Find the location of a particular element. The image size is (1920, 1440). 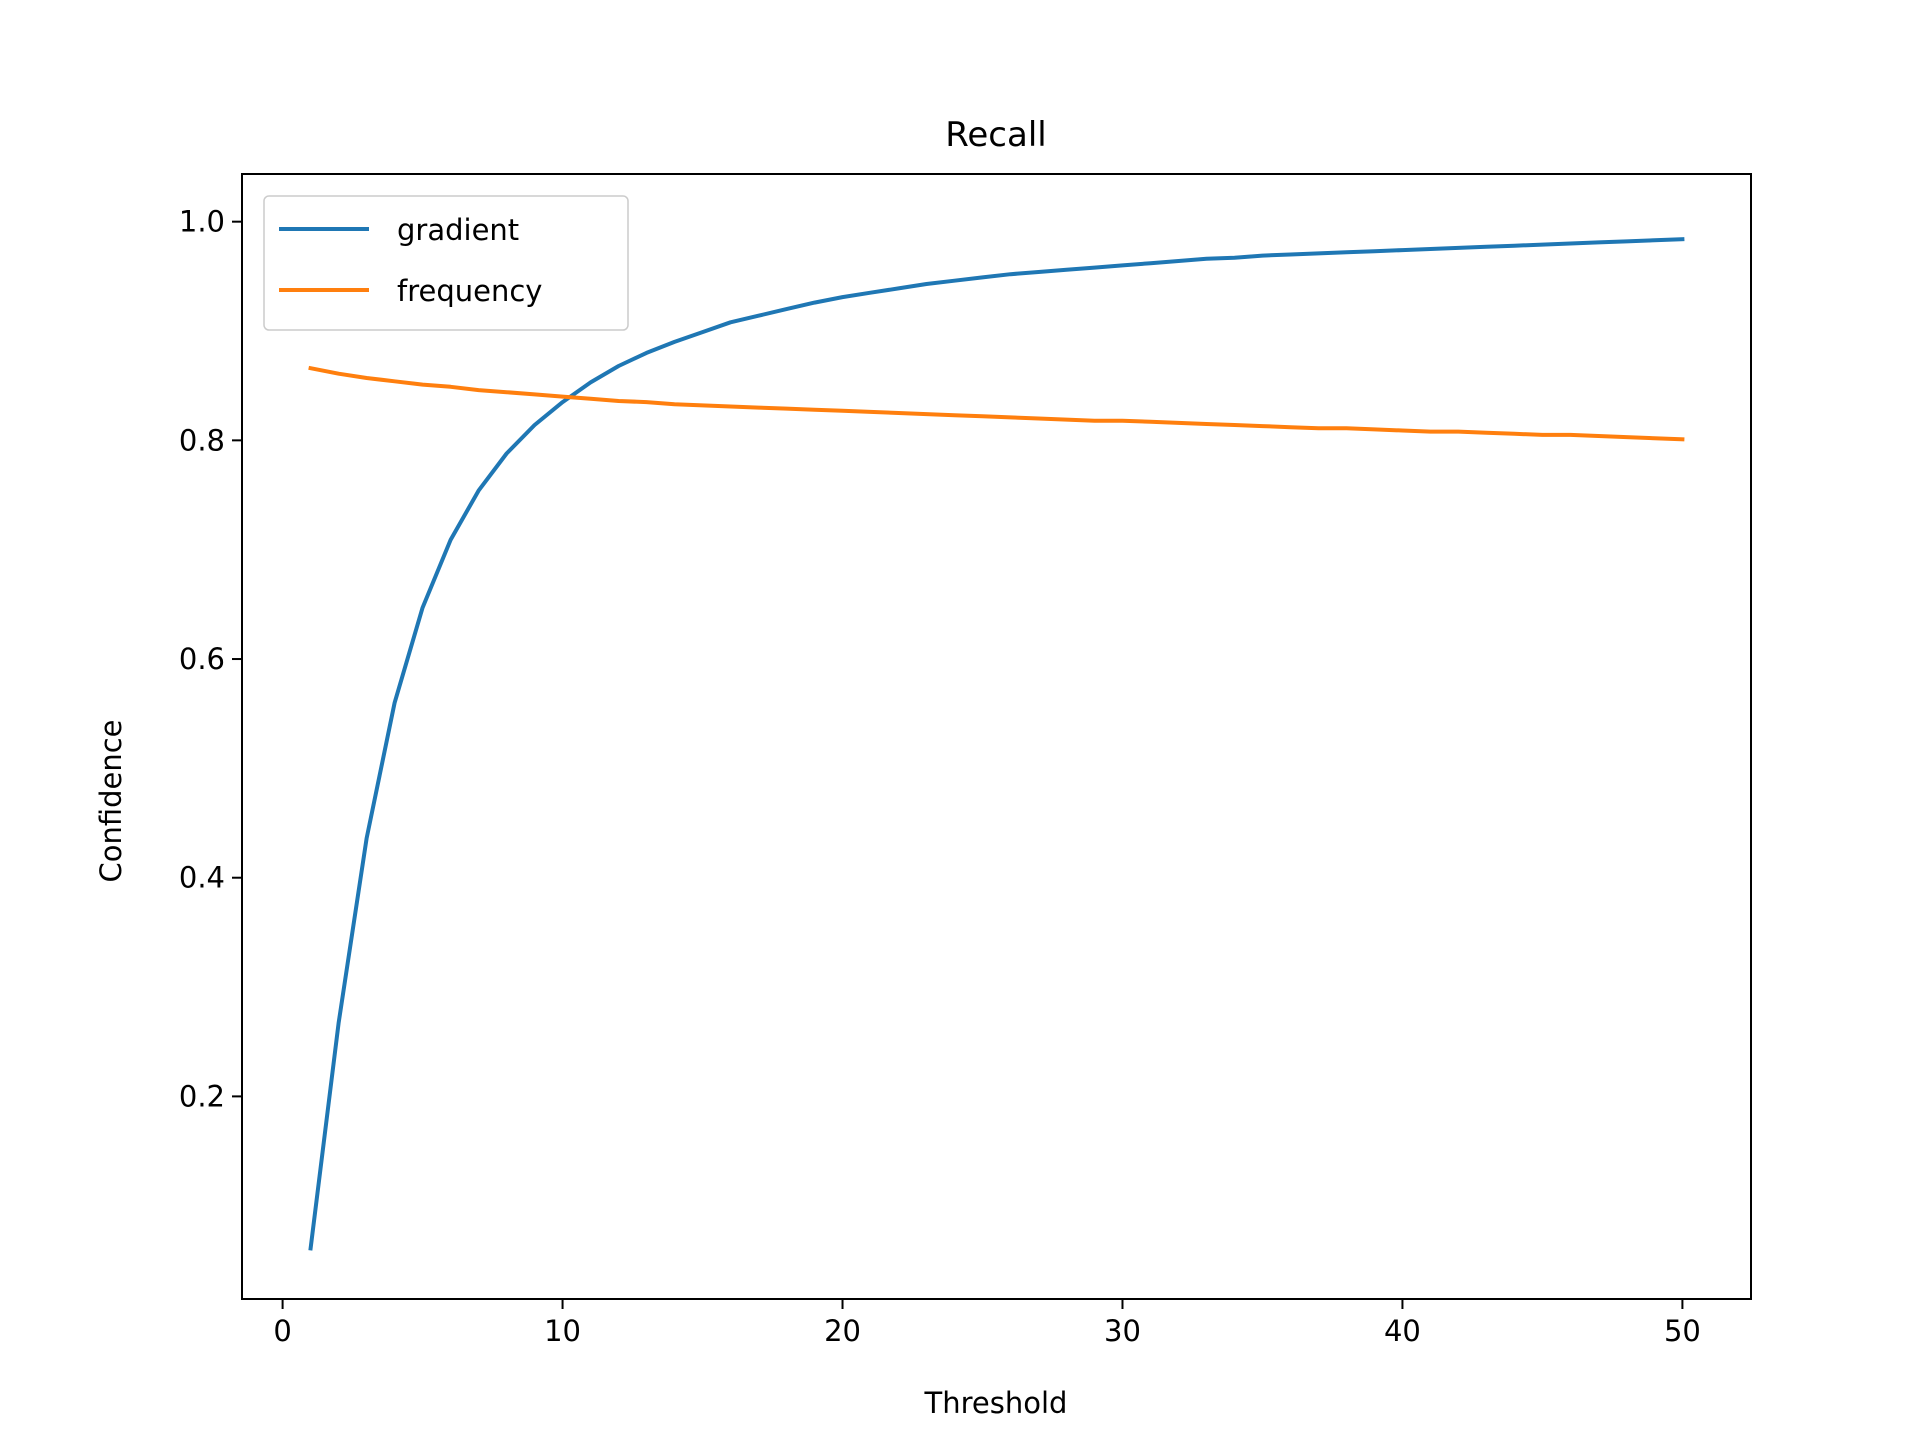

x-tick-label: 40 is located at coordinates (1402, 1331).